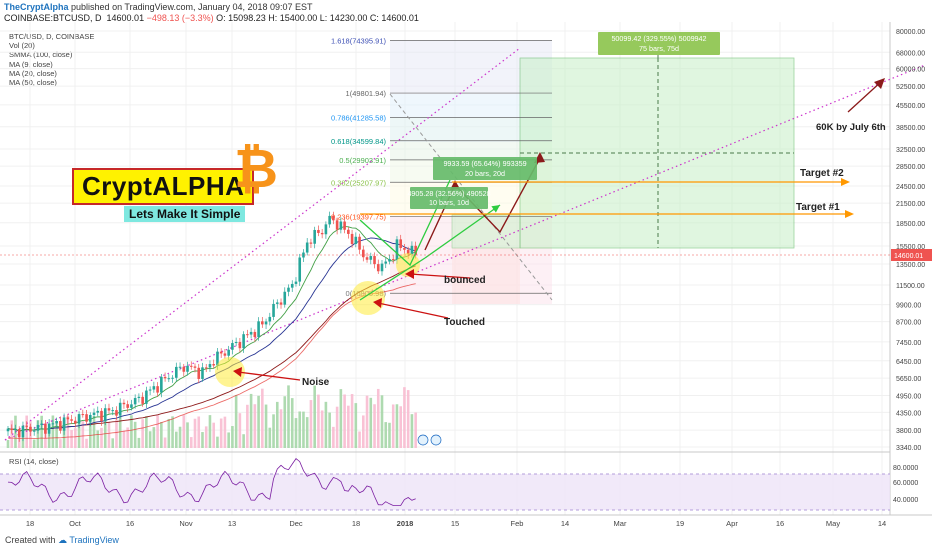  What do you see at coordinates (94, 540) in the screenshot?
I see `footer-brand: TradingView` at bounding box center [94, 540].